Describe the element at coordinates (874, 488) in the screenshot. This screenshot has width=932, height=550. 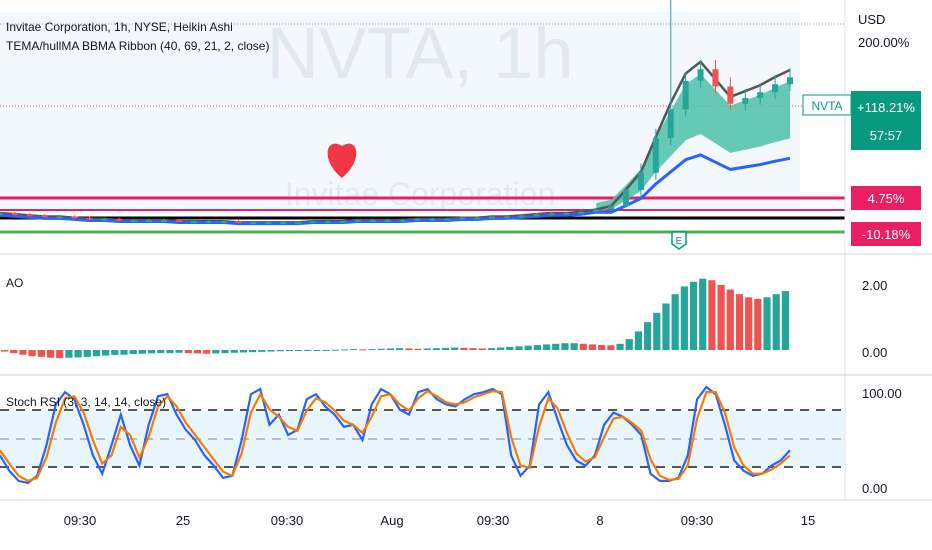
I see `stoch-tick-bottom: 0.00` at that location.